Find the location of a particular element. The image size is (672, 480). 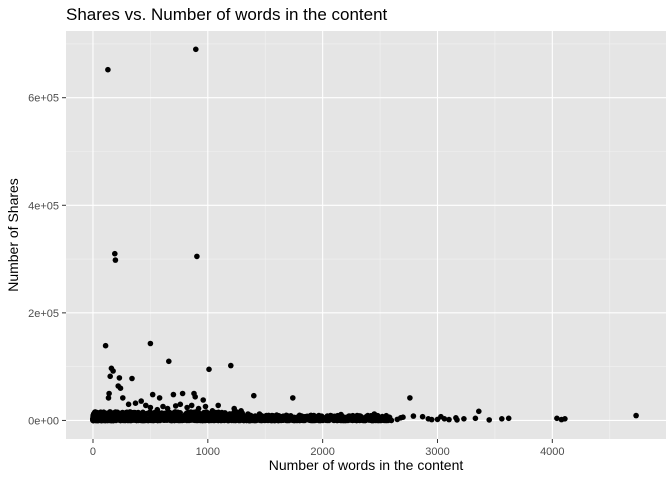

x-tick-label: 2000 is located at coordinates (322, 452).